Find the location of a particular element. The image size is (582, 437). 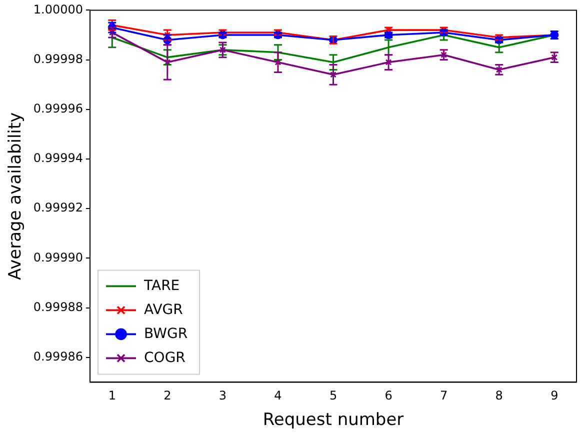

legend-label: TARE is located at coordinates (161, 286).